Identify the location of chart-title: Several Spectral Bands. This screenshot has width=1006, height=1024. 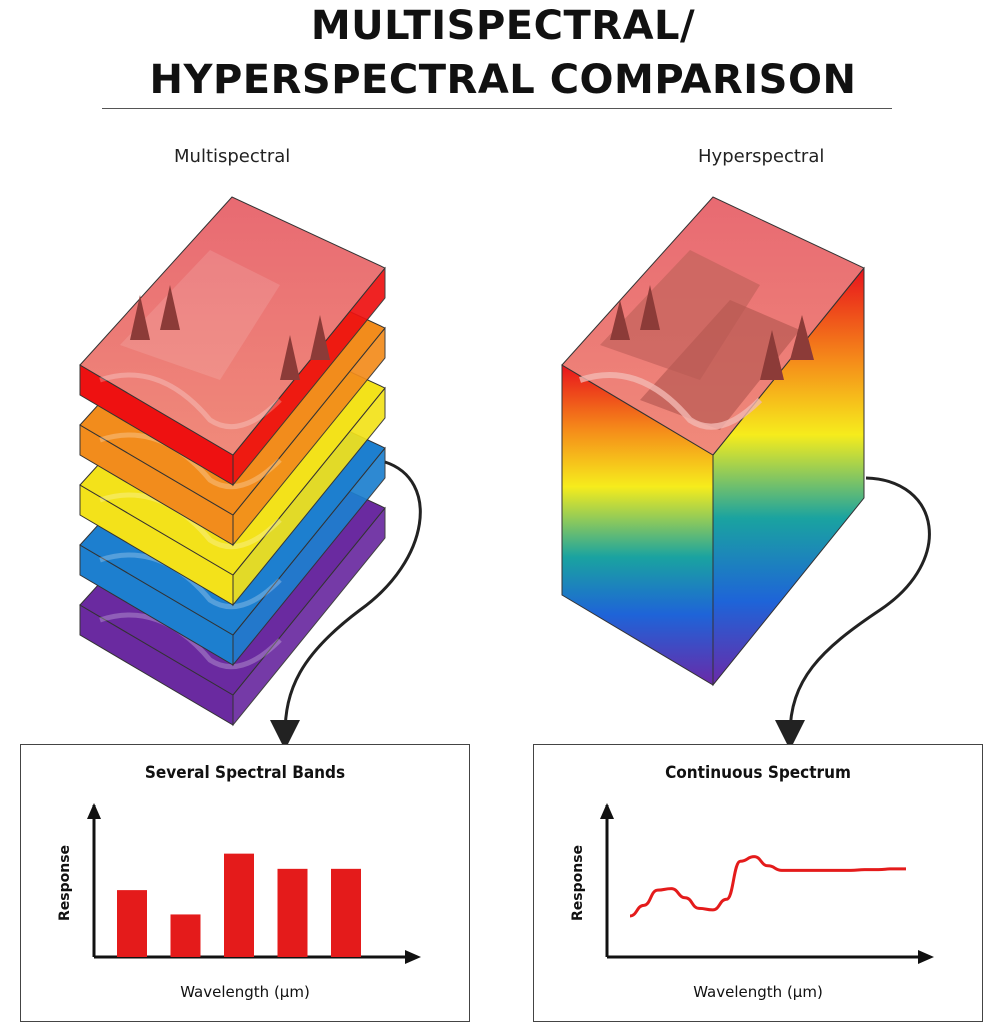
(245, 773).